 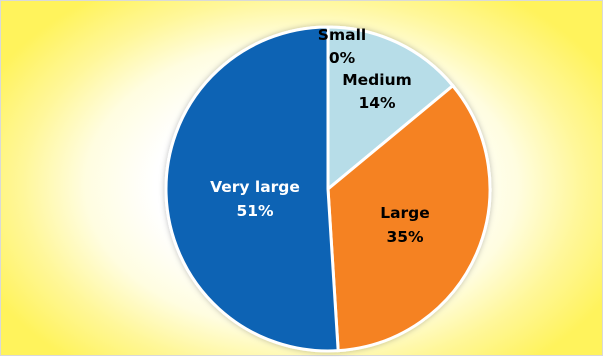 What do you see at coordinates (405, 213) in the screenshot?
I see `slice-name-large: Large` at bounding box center [405, 213].